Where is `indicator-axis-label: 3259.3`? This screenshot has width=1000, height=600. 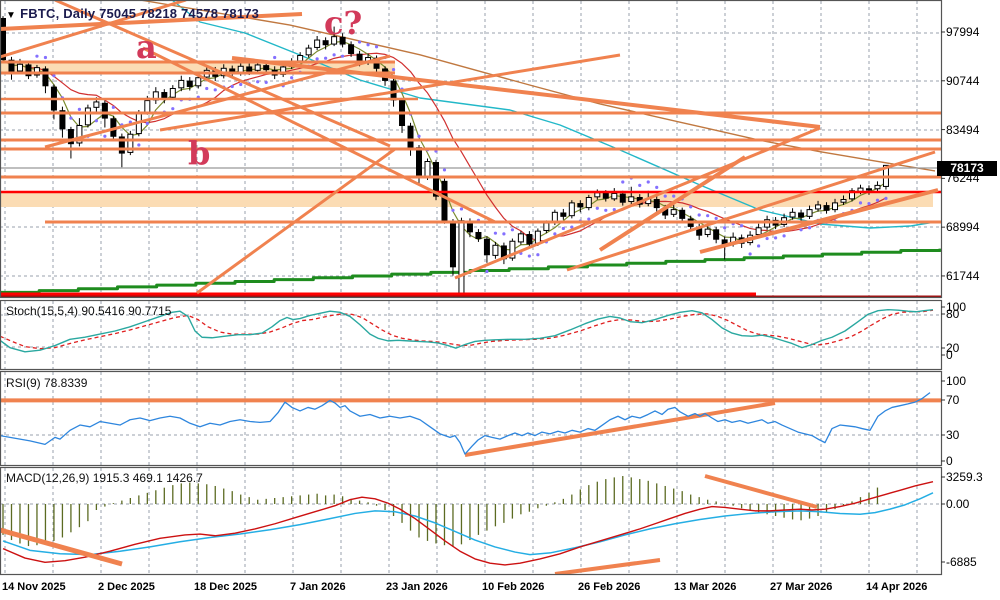
indicator-axis-label: 3259.3 is located at coordinates (964, 477).